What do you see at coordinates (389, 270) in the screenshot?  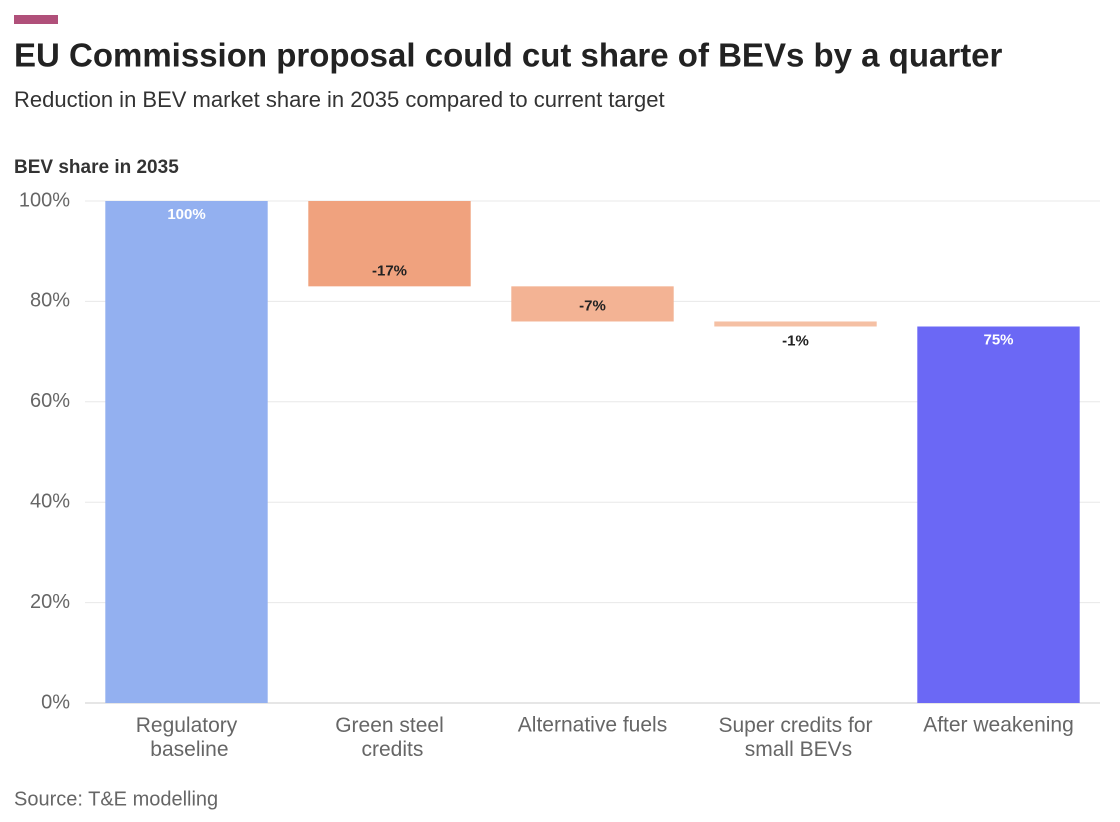 I see `value-label: -17%` at bounding box center [389, 270].